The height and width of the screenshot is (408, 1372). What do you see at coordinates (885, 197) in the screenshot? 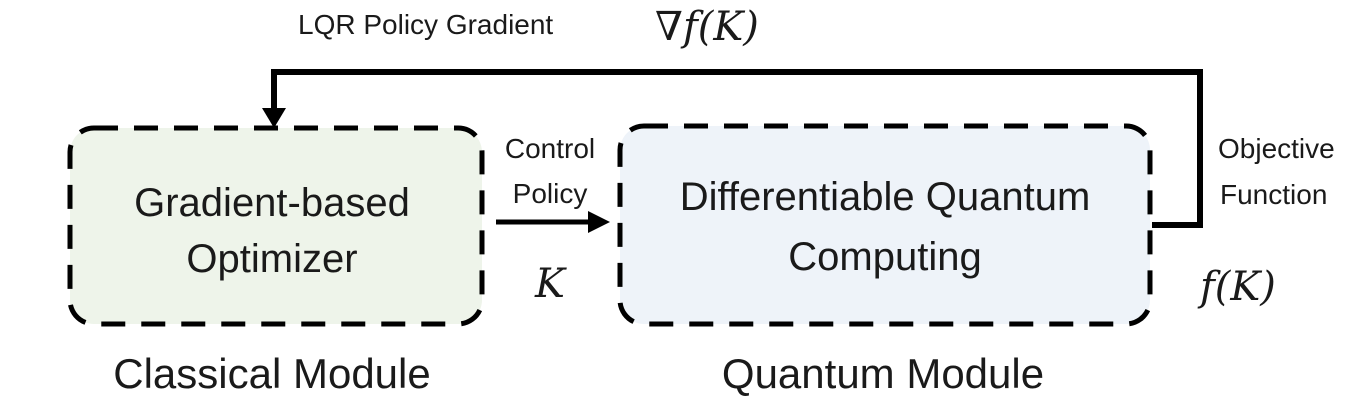
I see `quantum-box-line1: Differentiable Quantum` at bounding box center [885, 197].